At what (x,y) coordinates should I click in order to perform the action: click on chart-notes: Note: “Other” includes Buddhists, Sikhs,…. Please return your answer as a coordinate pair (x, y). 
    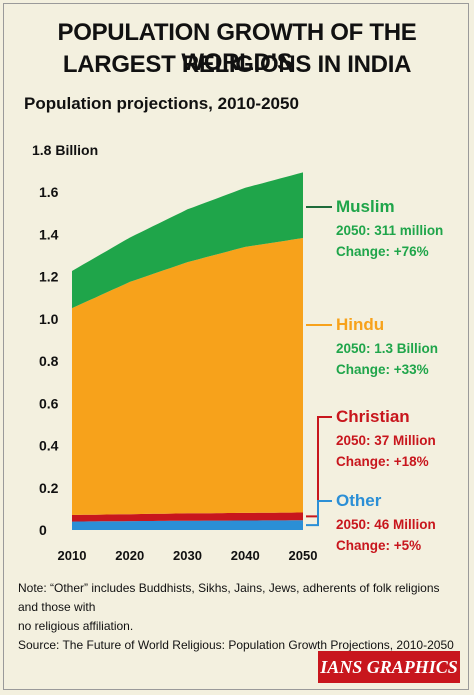
    Looking at the image, I should click on (238, 617).